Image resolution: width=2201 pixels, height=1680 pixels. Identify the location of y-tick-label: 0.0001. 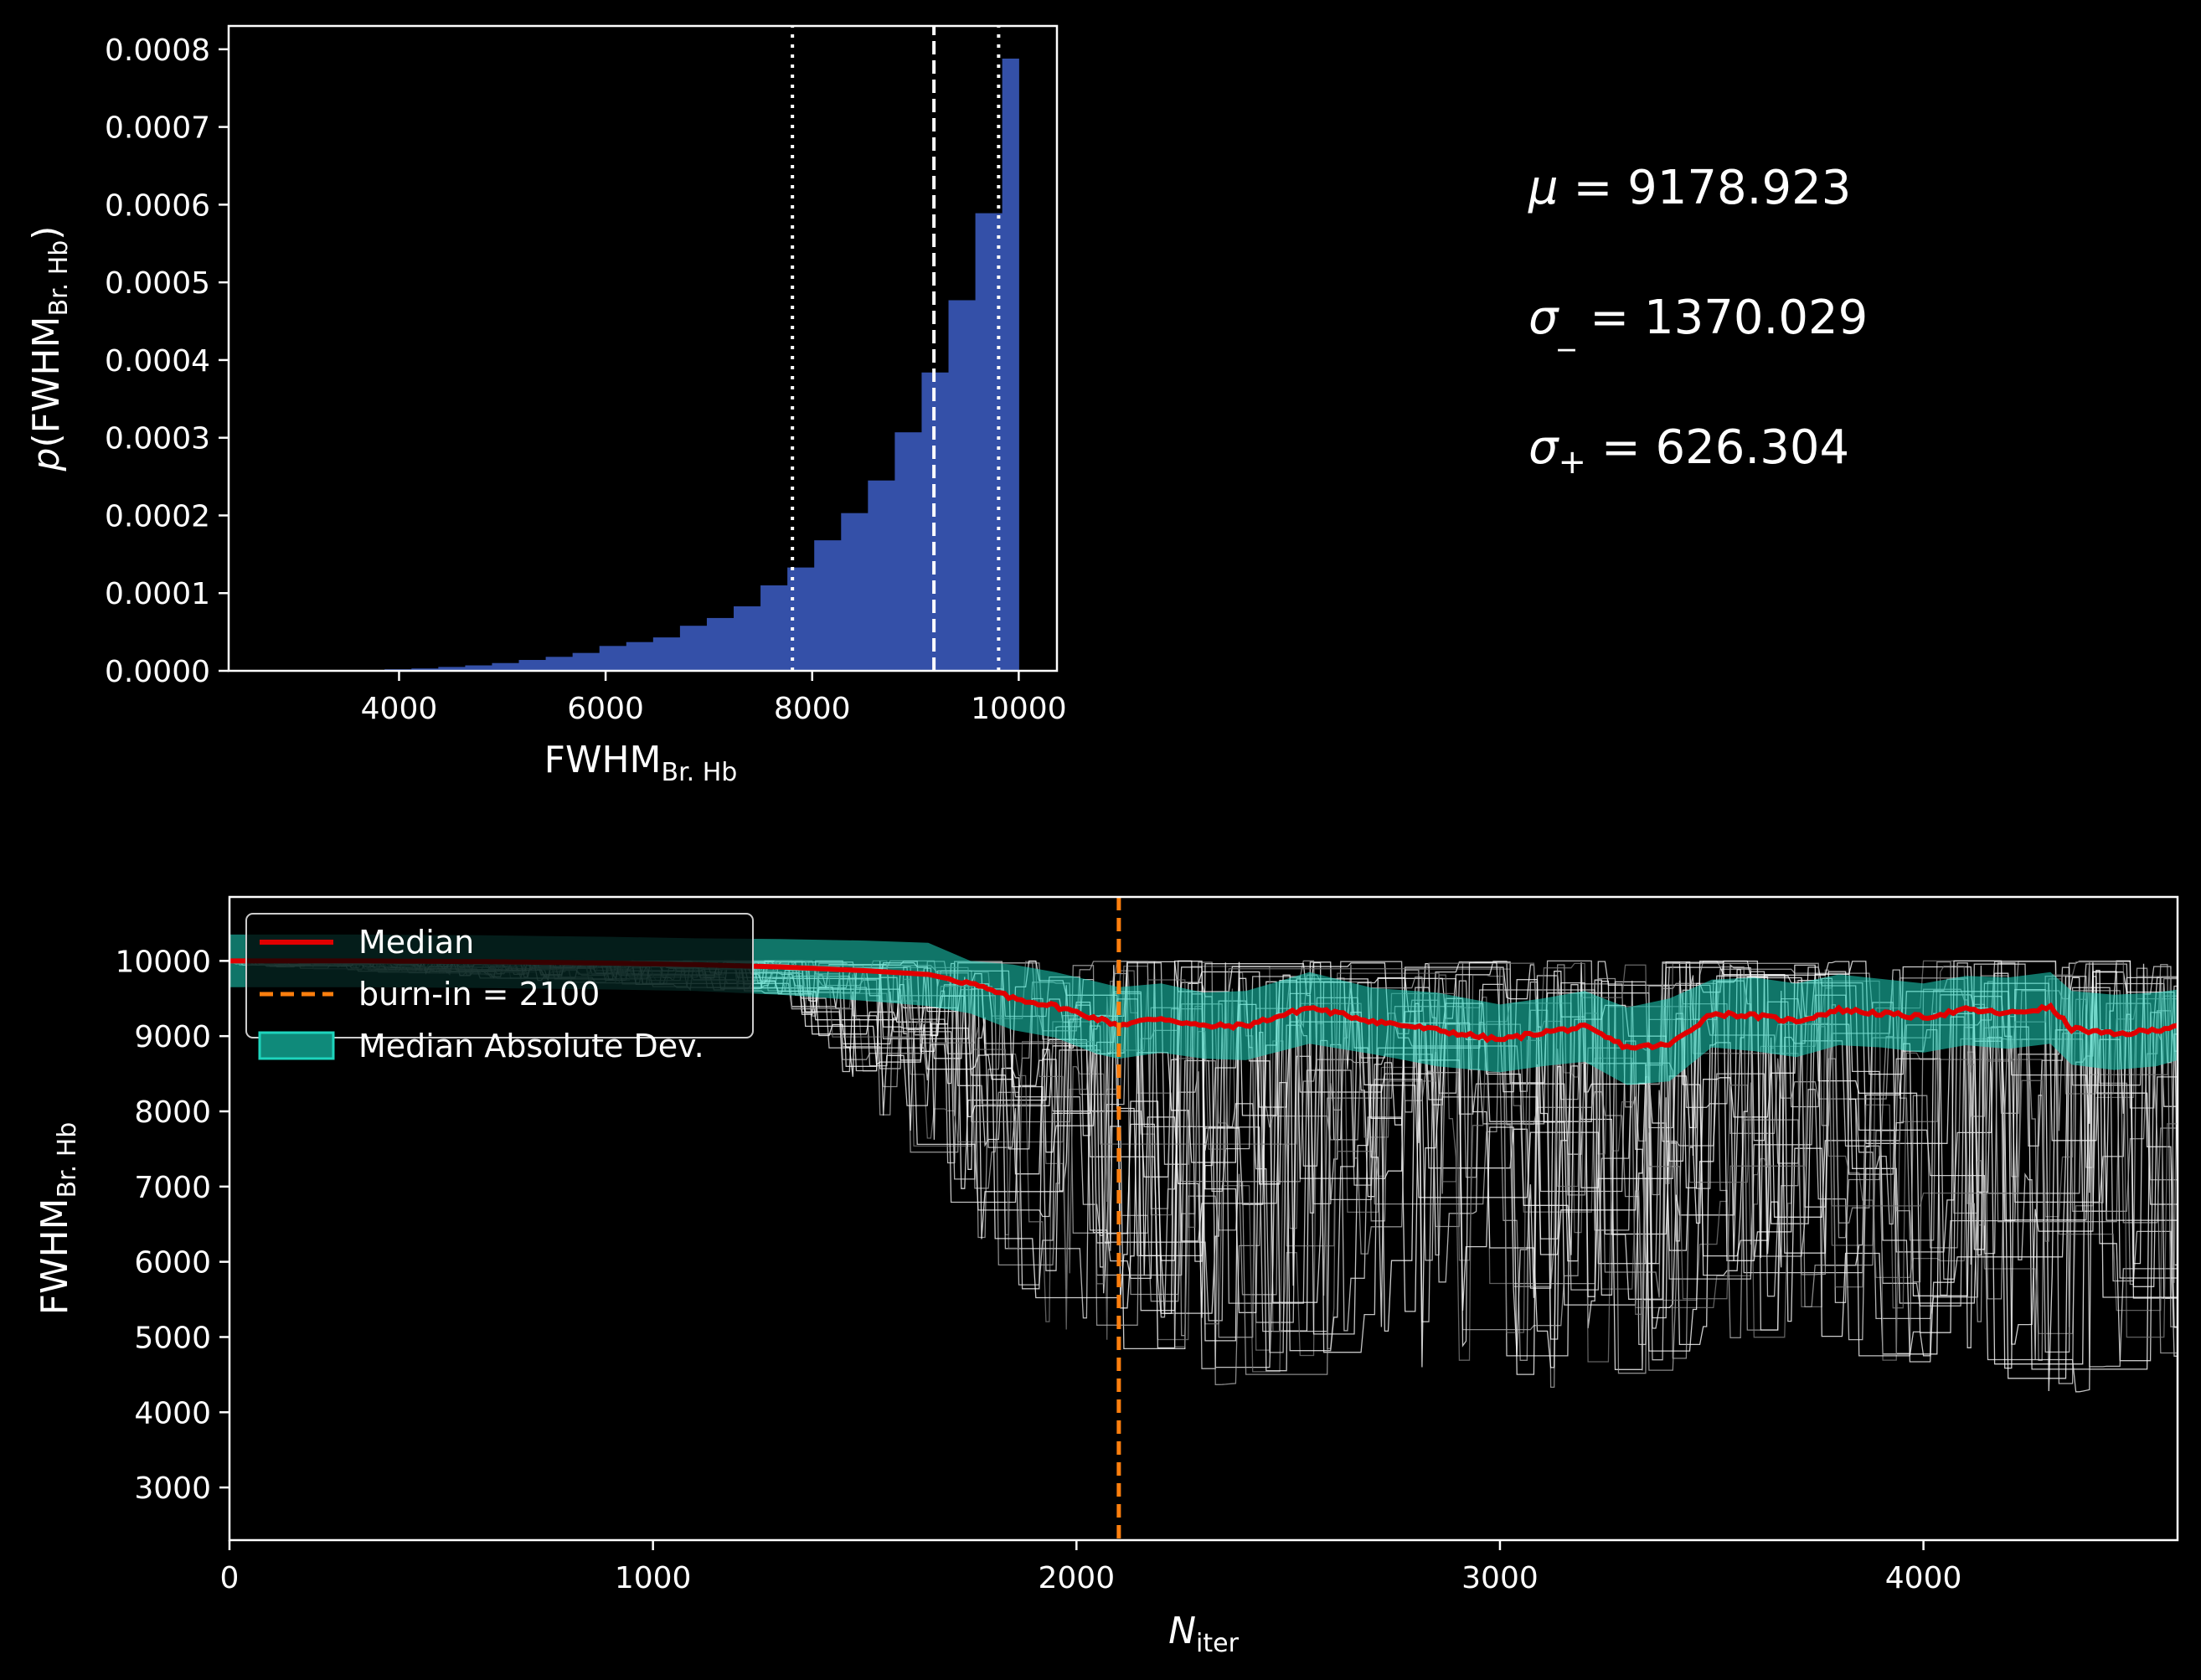
(157, 594).